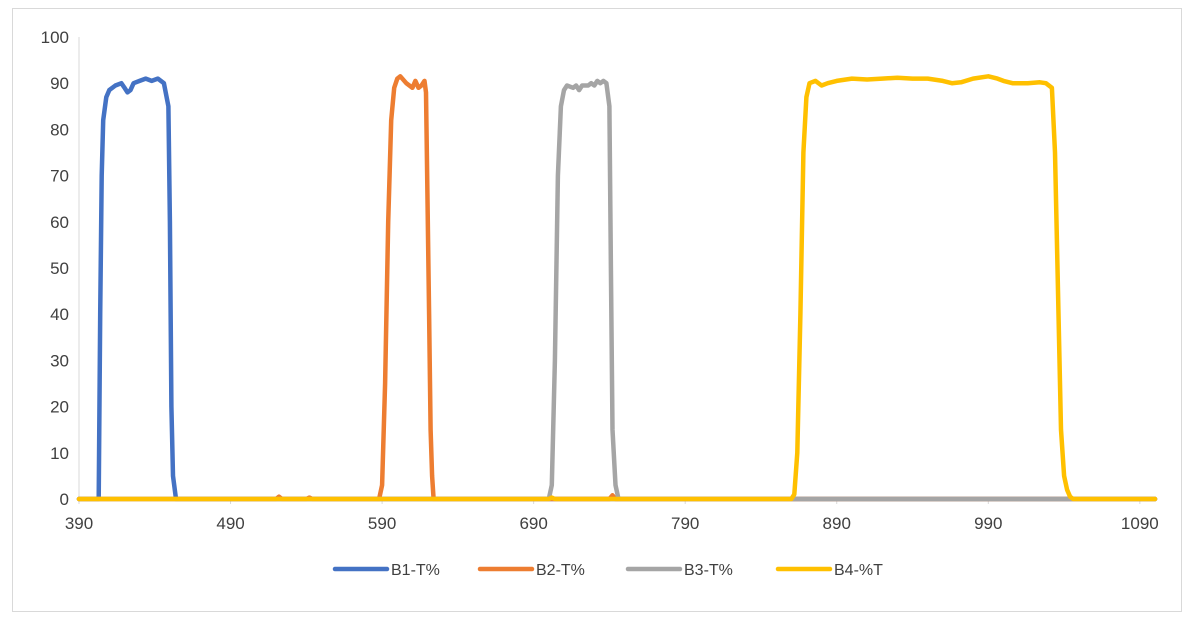 The height and width of the screenshot is (619, 1190). Describe the element at coordinates (708, 570) in the screenshot. I see `legend-label-3: B3-T%` at that location.